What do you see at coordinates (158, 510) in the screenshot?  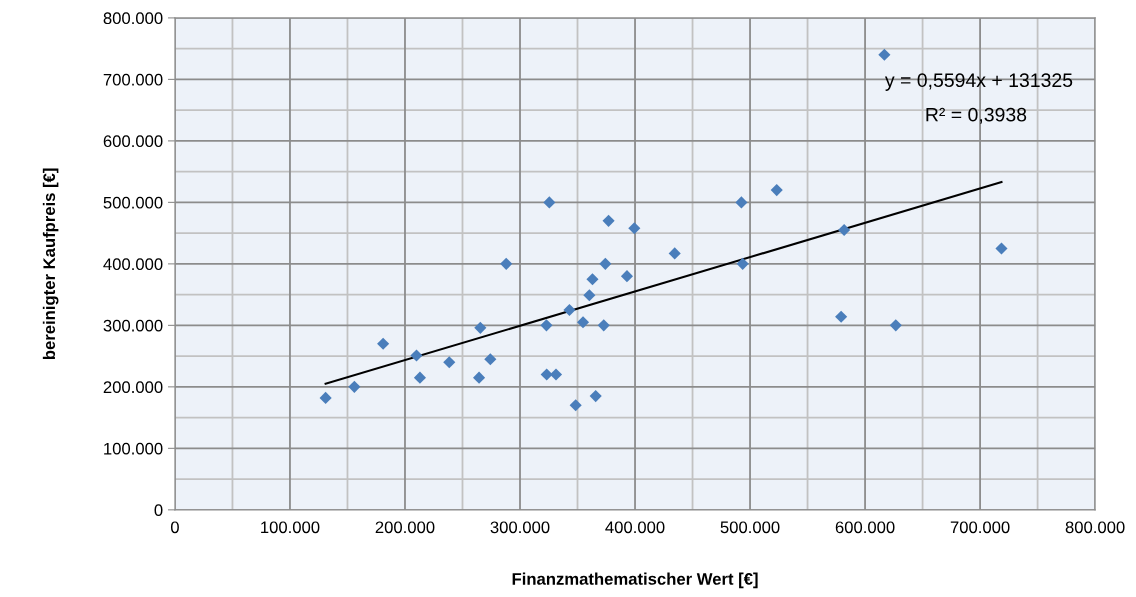 I see `y-tick-label: 0` at bounding box center [158, 510].